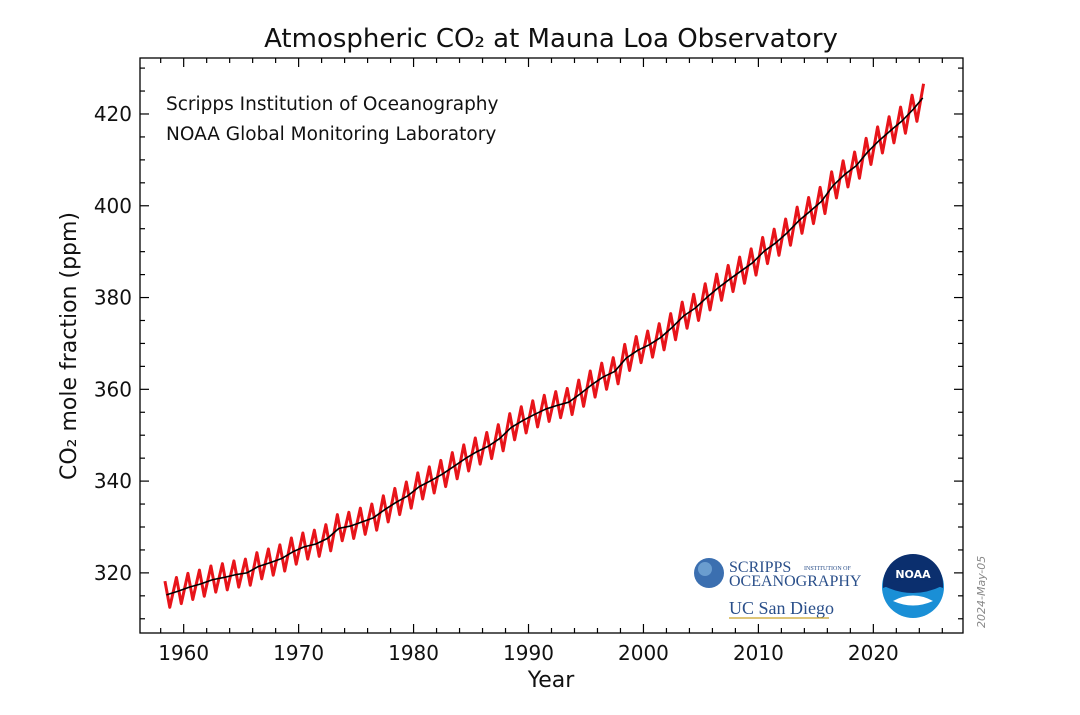 The width and height of the screenshot is (1080, 715). I want to click on y-tick-label: 380, so click(113, 298).